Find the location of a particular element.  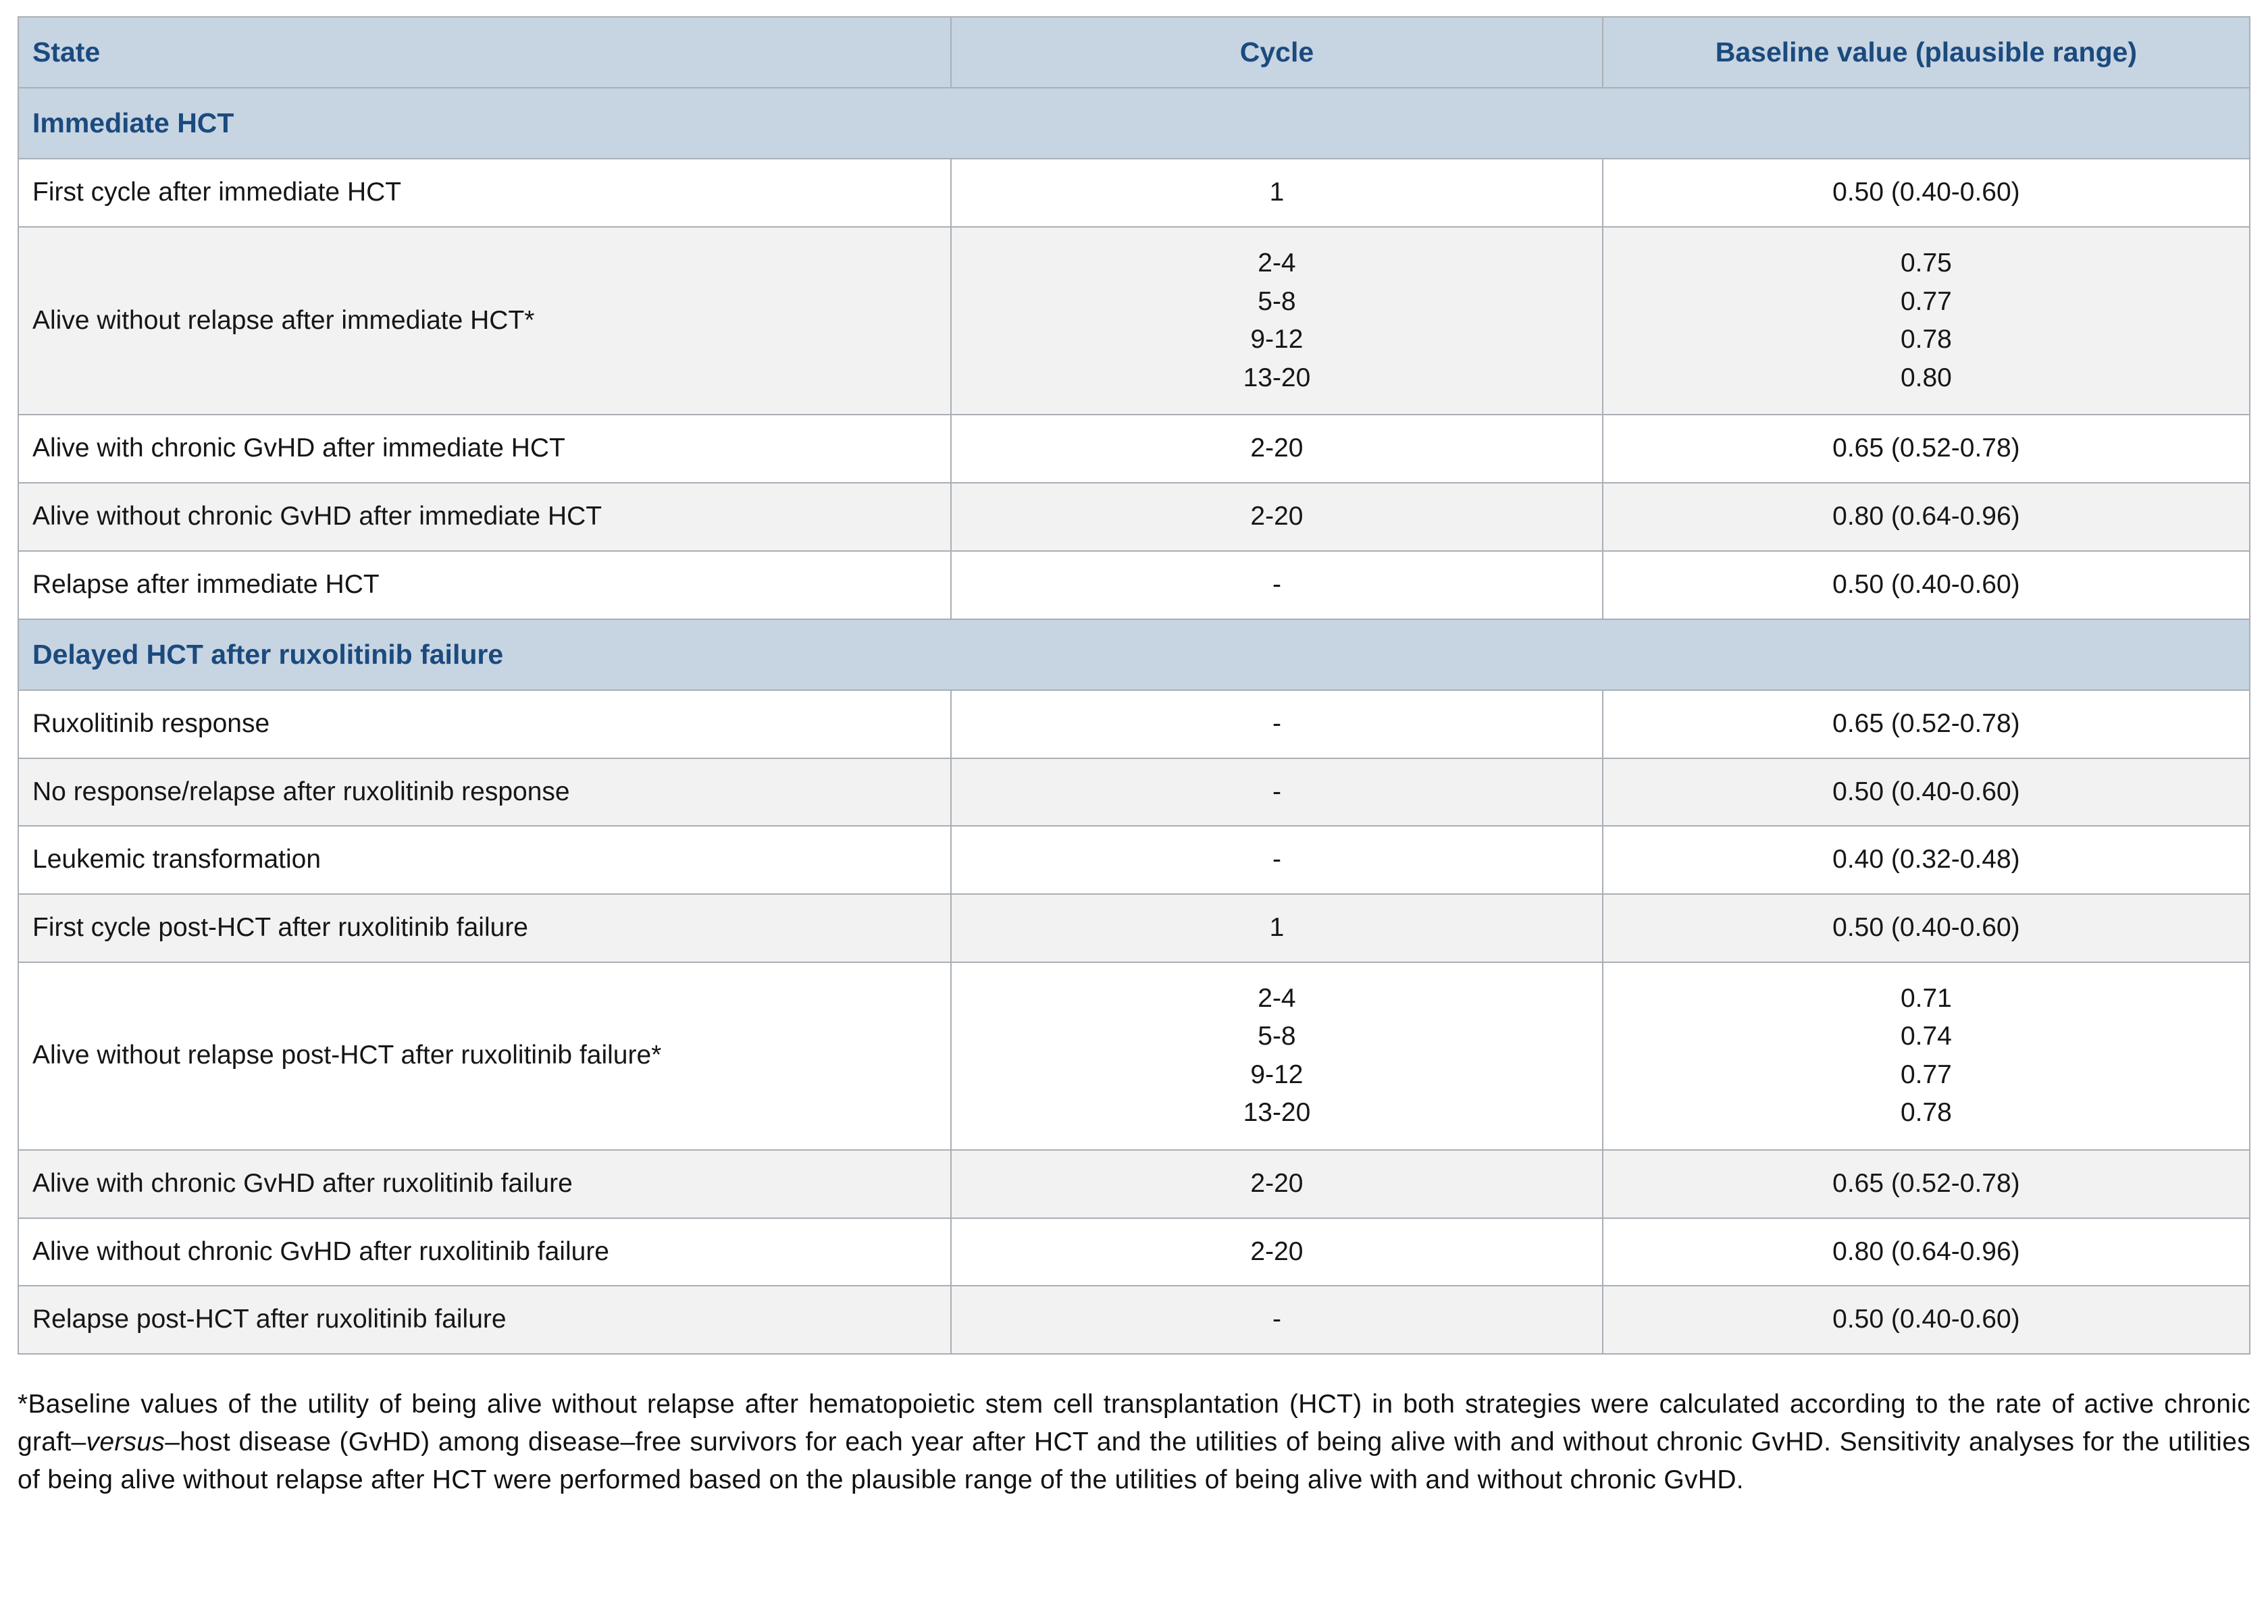

value-line: 0.80 is located at coordinates (1926, 378).